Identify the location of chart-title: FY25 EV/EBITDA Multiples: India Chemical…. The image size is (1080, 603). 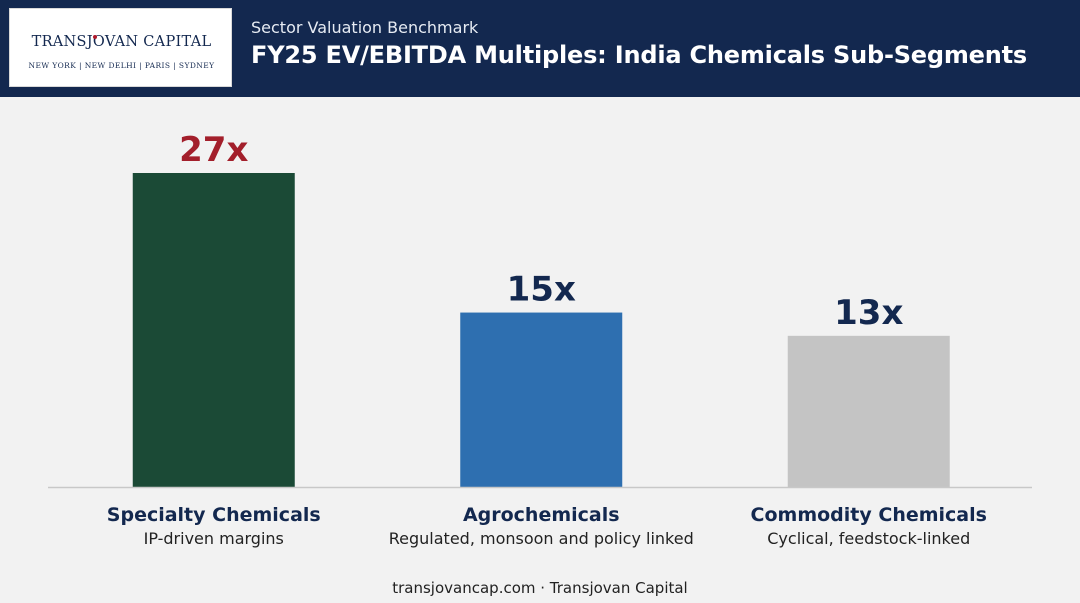
(639, 55).